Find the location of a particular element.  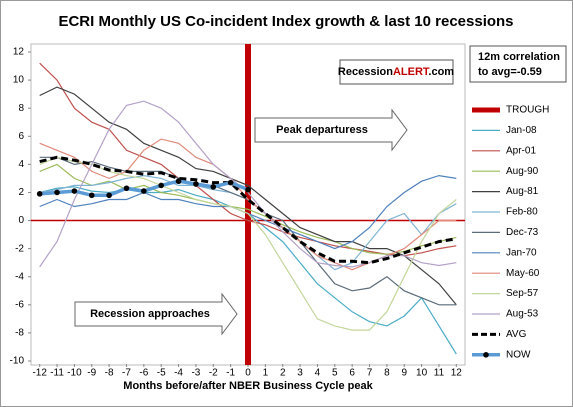

x-tick-label: -7 is located at coordinates (126, 373).